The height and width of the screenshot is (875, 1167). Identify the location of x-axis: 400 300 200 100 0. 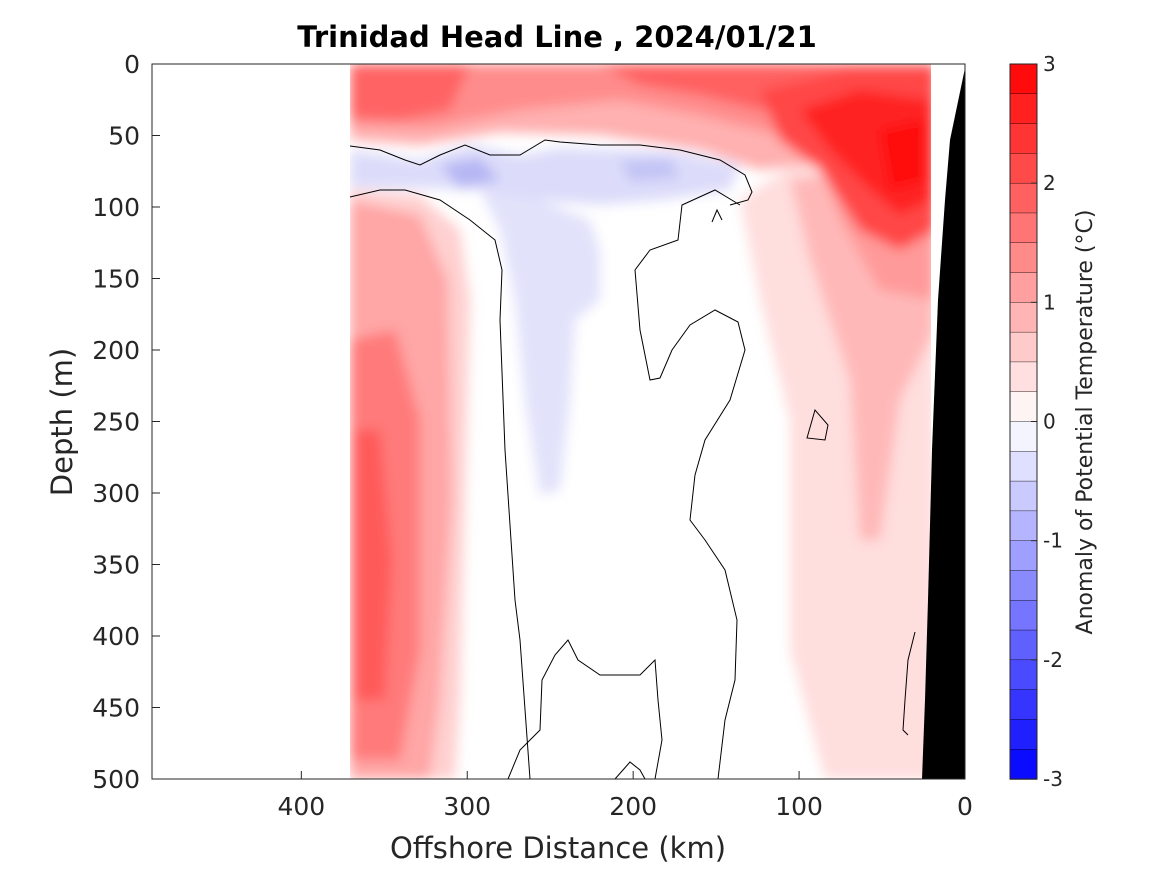
(625, 796).